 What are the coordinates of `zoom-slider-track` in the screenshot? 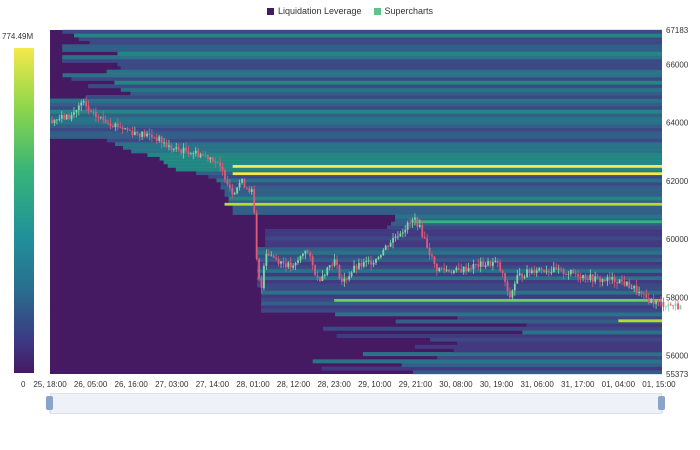 It's located at (356, 403).